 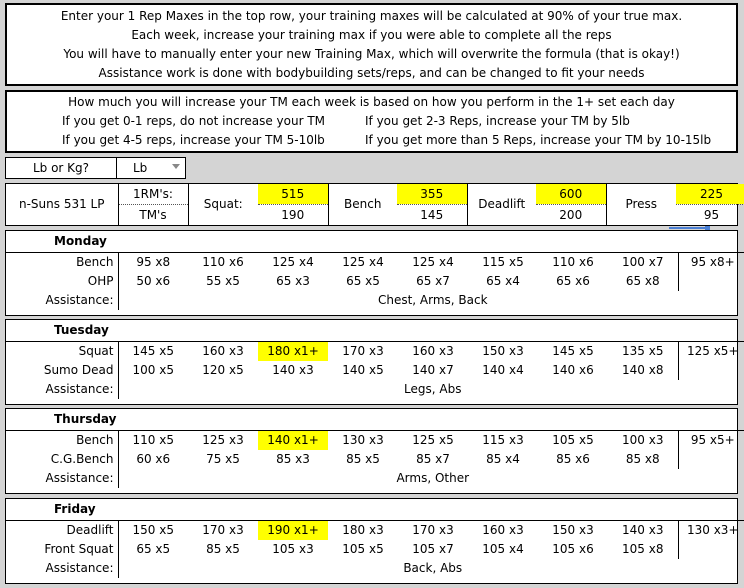 I want to click on set-cell: 110 x5, so click(x=153, y=440).